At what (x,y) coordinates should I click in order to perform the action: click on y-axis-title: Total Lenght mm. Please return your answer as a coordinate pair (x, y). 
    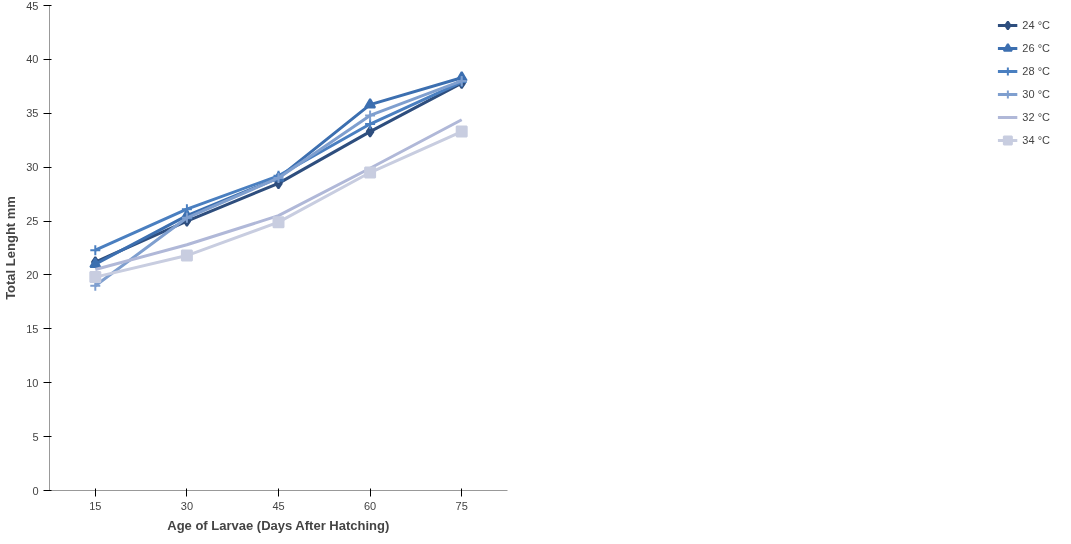
    Looking at the image, I should click on (11, 248).